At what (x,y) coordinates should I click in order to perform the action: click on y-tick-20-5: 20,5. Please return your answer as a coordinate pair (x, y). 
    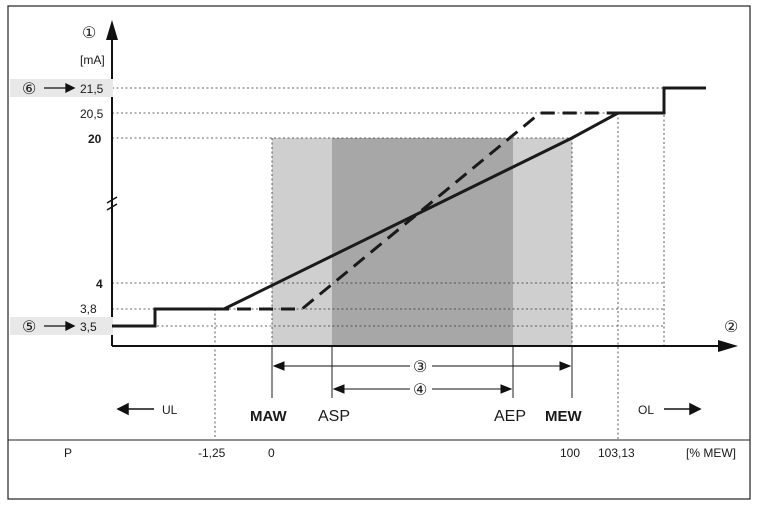
    Looking at the image, I should click on (92, 114).